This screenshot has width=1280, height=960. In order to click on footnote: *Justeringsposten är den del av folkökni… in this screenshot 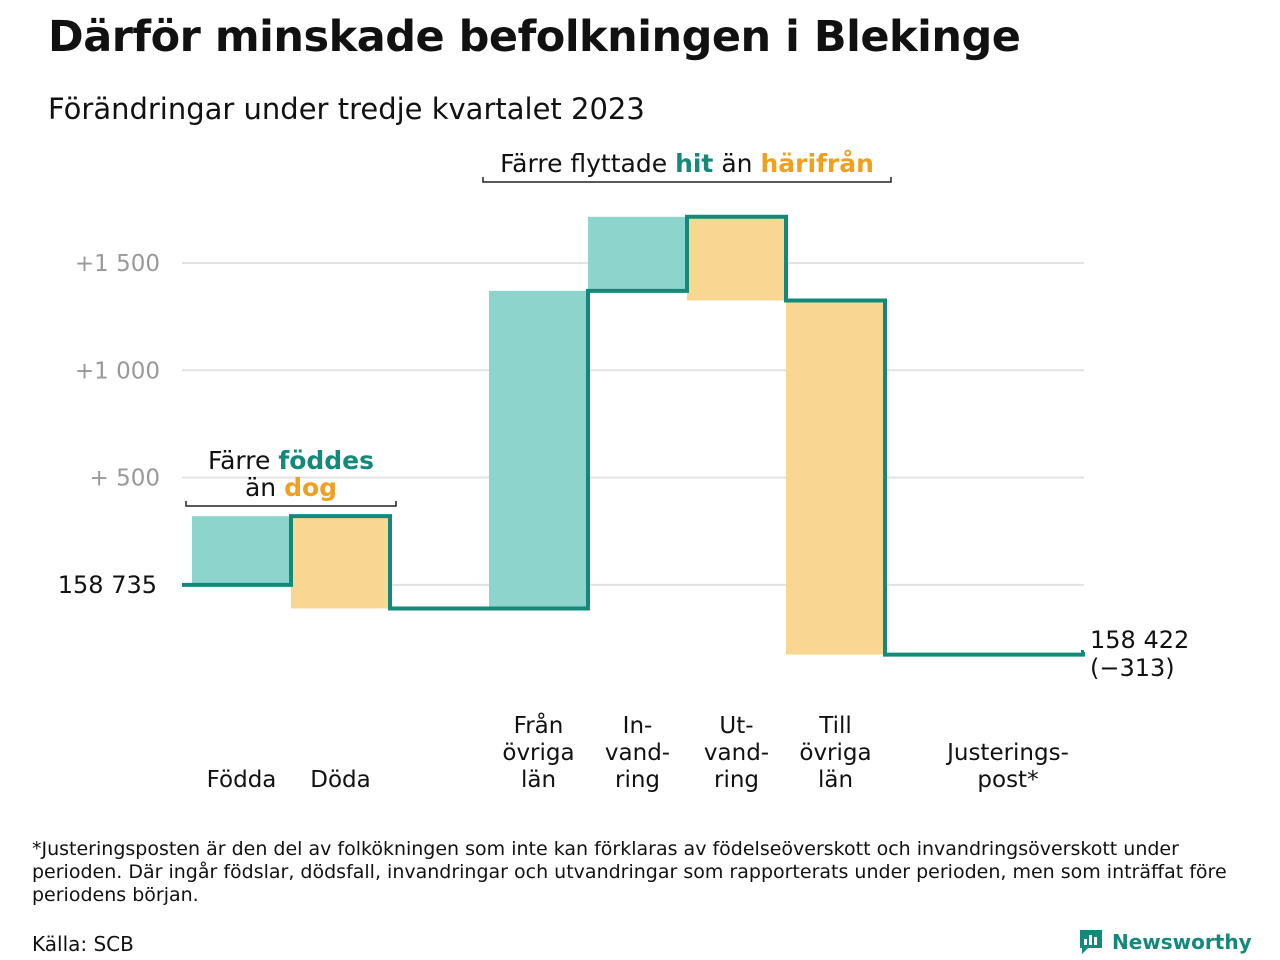, I will do `click(629, 872)`.